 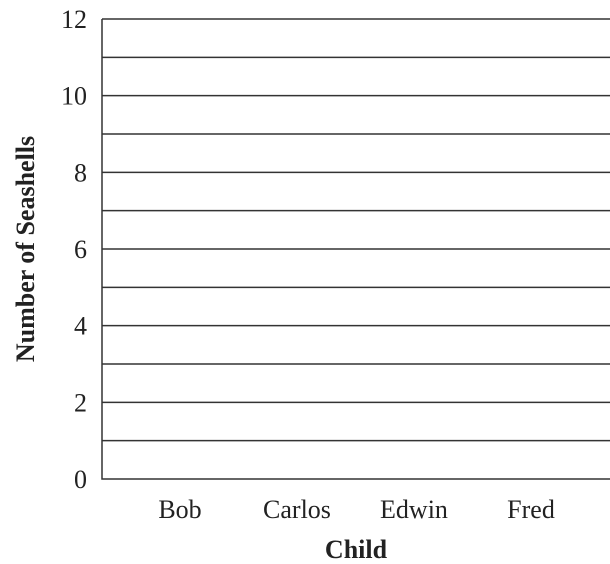 I want to click on x-tick-label: Carlos, so click(x=297, y=509).